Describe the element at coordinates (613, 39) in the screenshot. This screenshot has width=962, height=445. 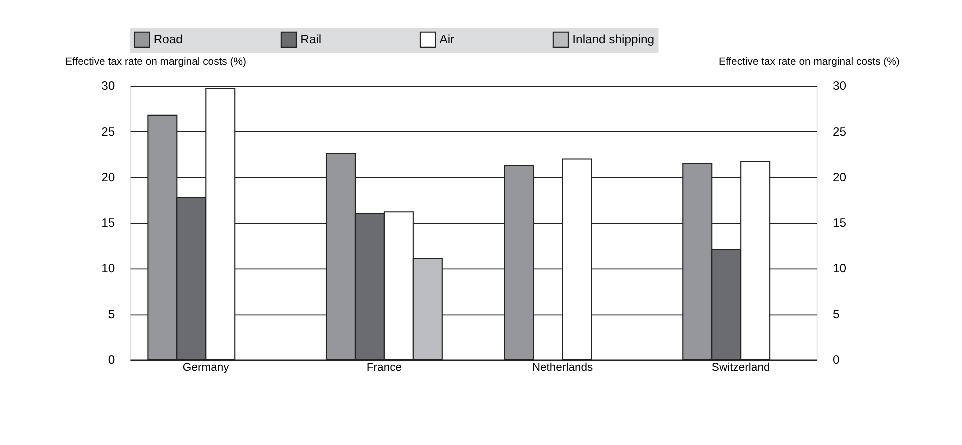
I see `legend-label: Inland shipping` at that location.